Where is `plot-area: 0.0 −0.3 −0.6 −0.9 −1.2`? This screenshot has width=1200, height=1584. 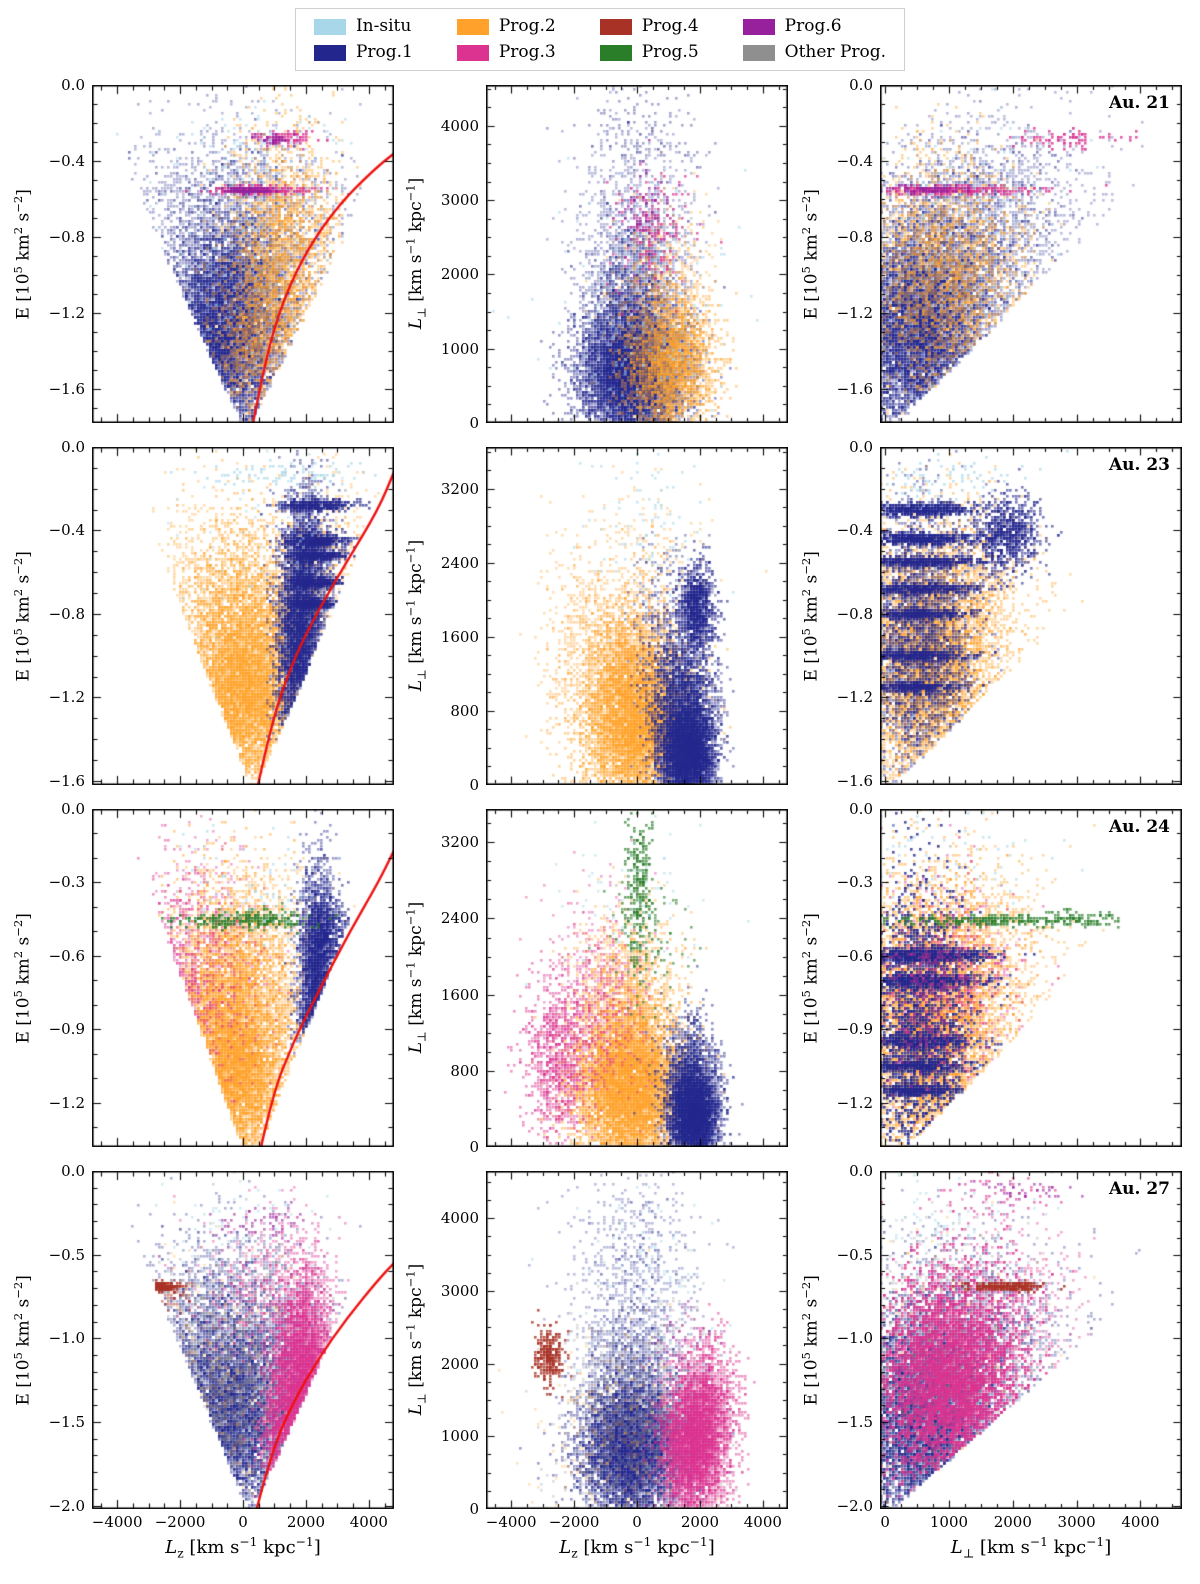
plot-area: 0.0 −0.3 −0.6 −0.9 −1.2 is located at coordinates (221, 973).